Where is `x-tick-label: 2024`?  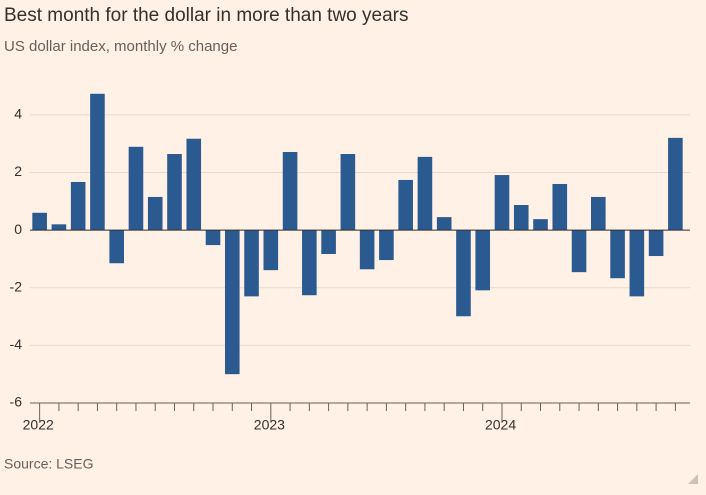
x-tick-label: 2024 is located at coordinates (500, 425).